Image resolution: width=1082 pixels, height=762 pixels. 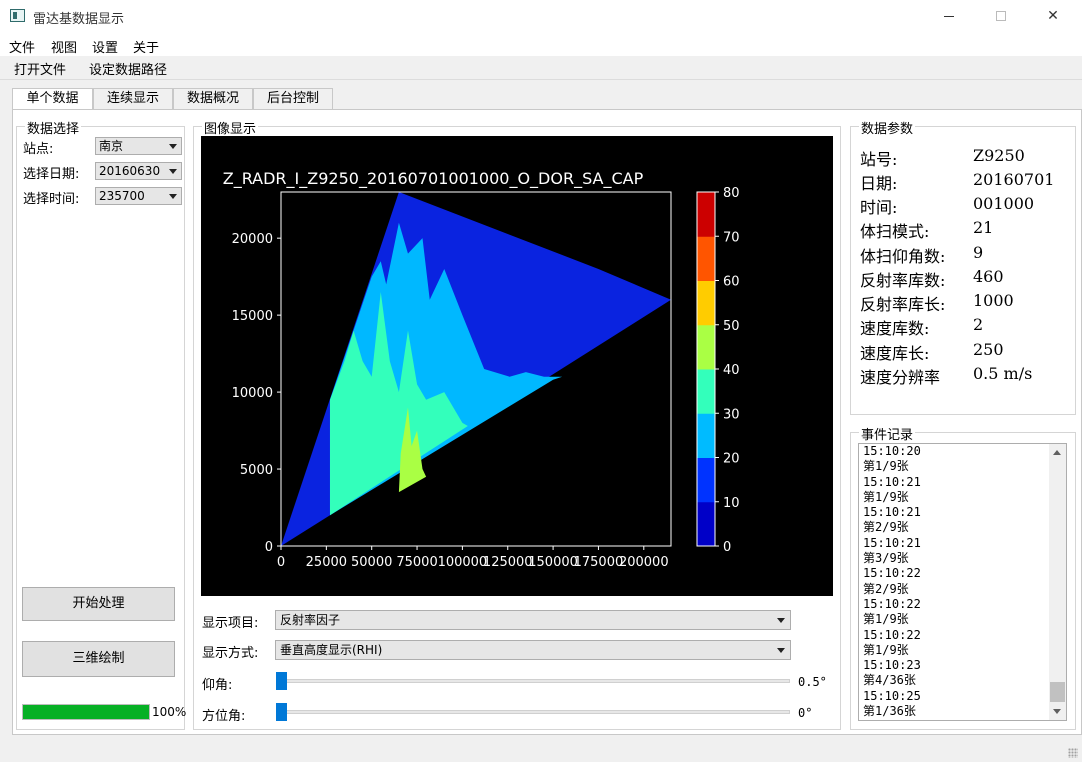 I want to click on tab-continuous-display: 连续显示, so click(x=133, y=99).